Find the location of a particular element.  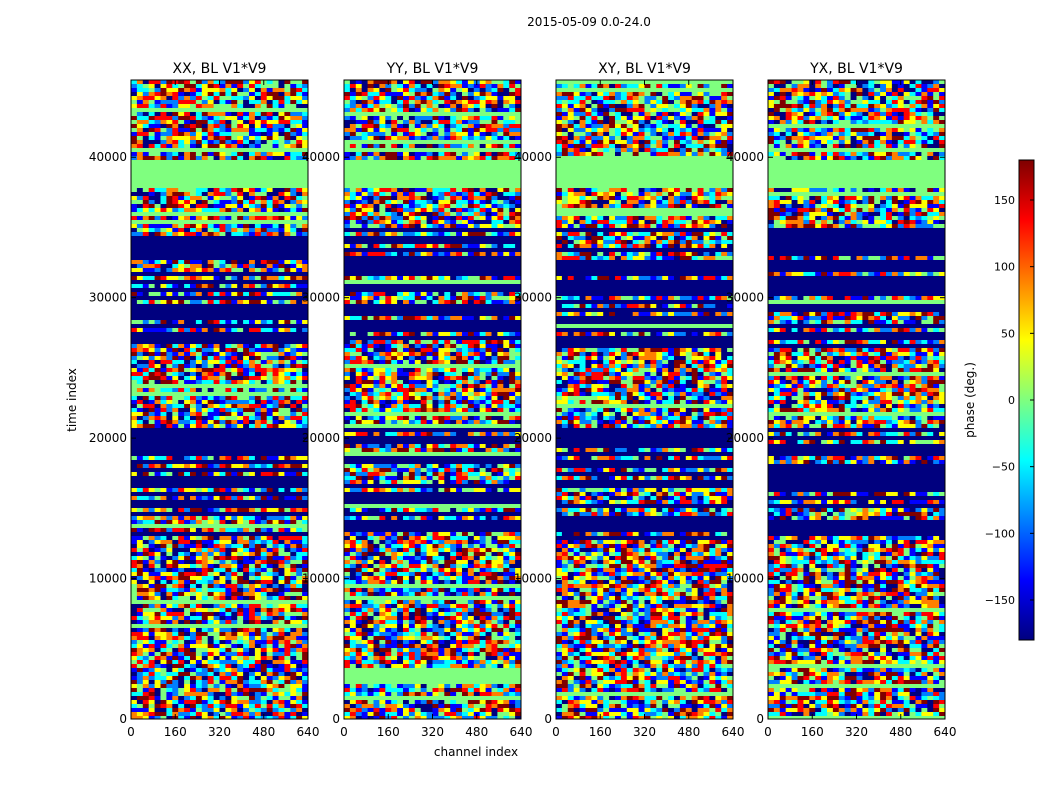

colorbar-tick-label: −100 is located at coordinates (1000, 533).